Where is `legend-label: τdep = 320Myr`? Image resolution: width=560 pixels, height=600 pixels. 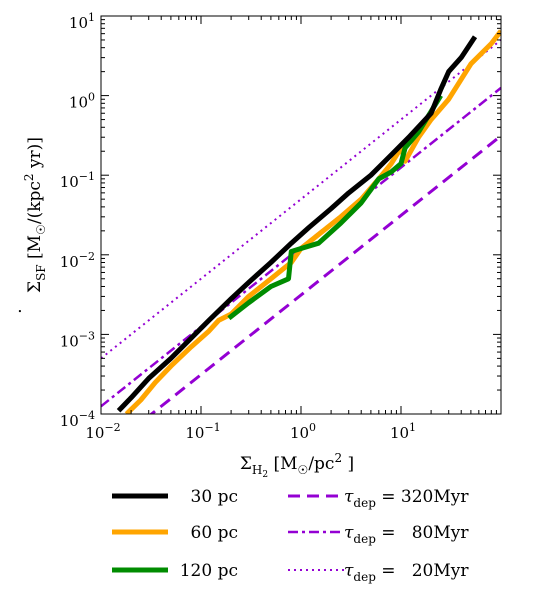 legend-label: τdep = 320Myr is located at coordinates (406, 498).